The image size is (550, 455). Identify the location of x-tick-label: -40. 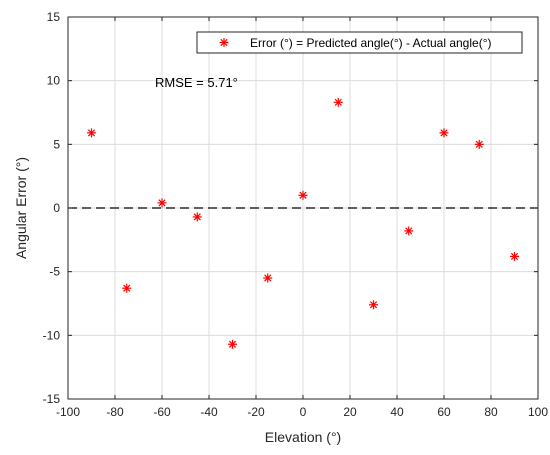
(209, 412).